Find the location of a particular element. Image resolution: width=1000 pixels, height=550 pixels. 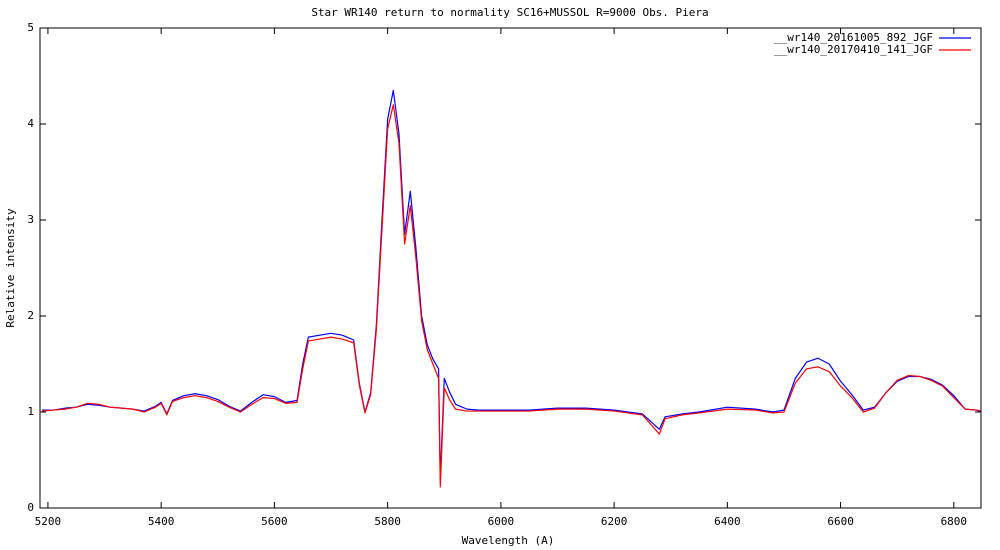

x-axis-label: Wavelength (A) is located at coordinates (508, 540).